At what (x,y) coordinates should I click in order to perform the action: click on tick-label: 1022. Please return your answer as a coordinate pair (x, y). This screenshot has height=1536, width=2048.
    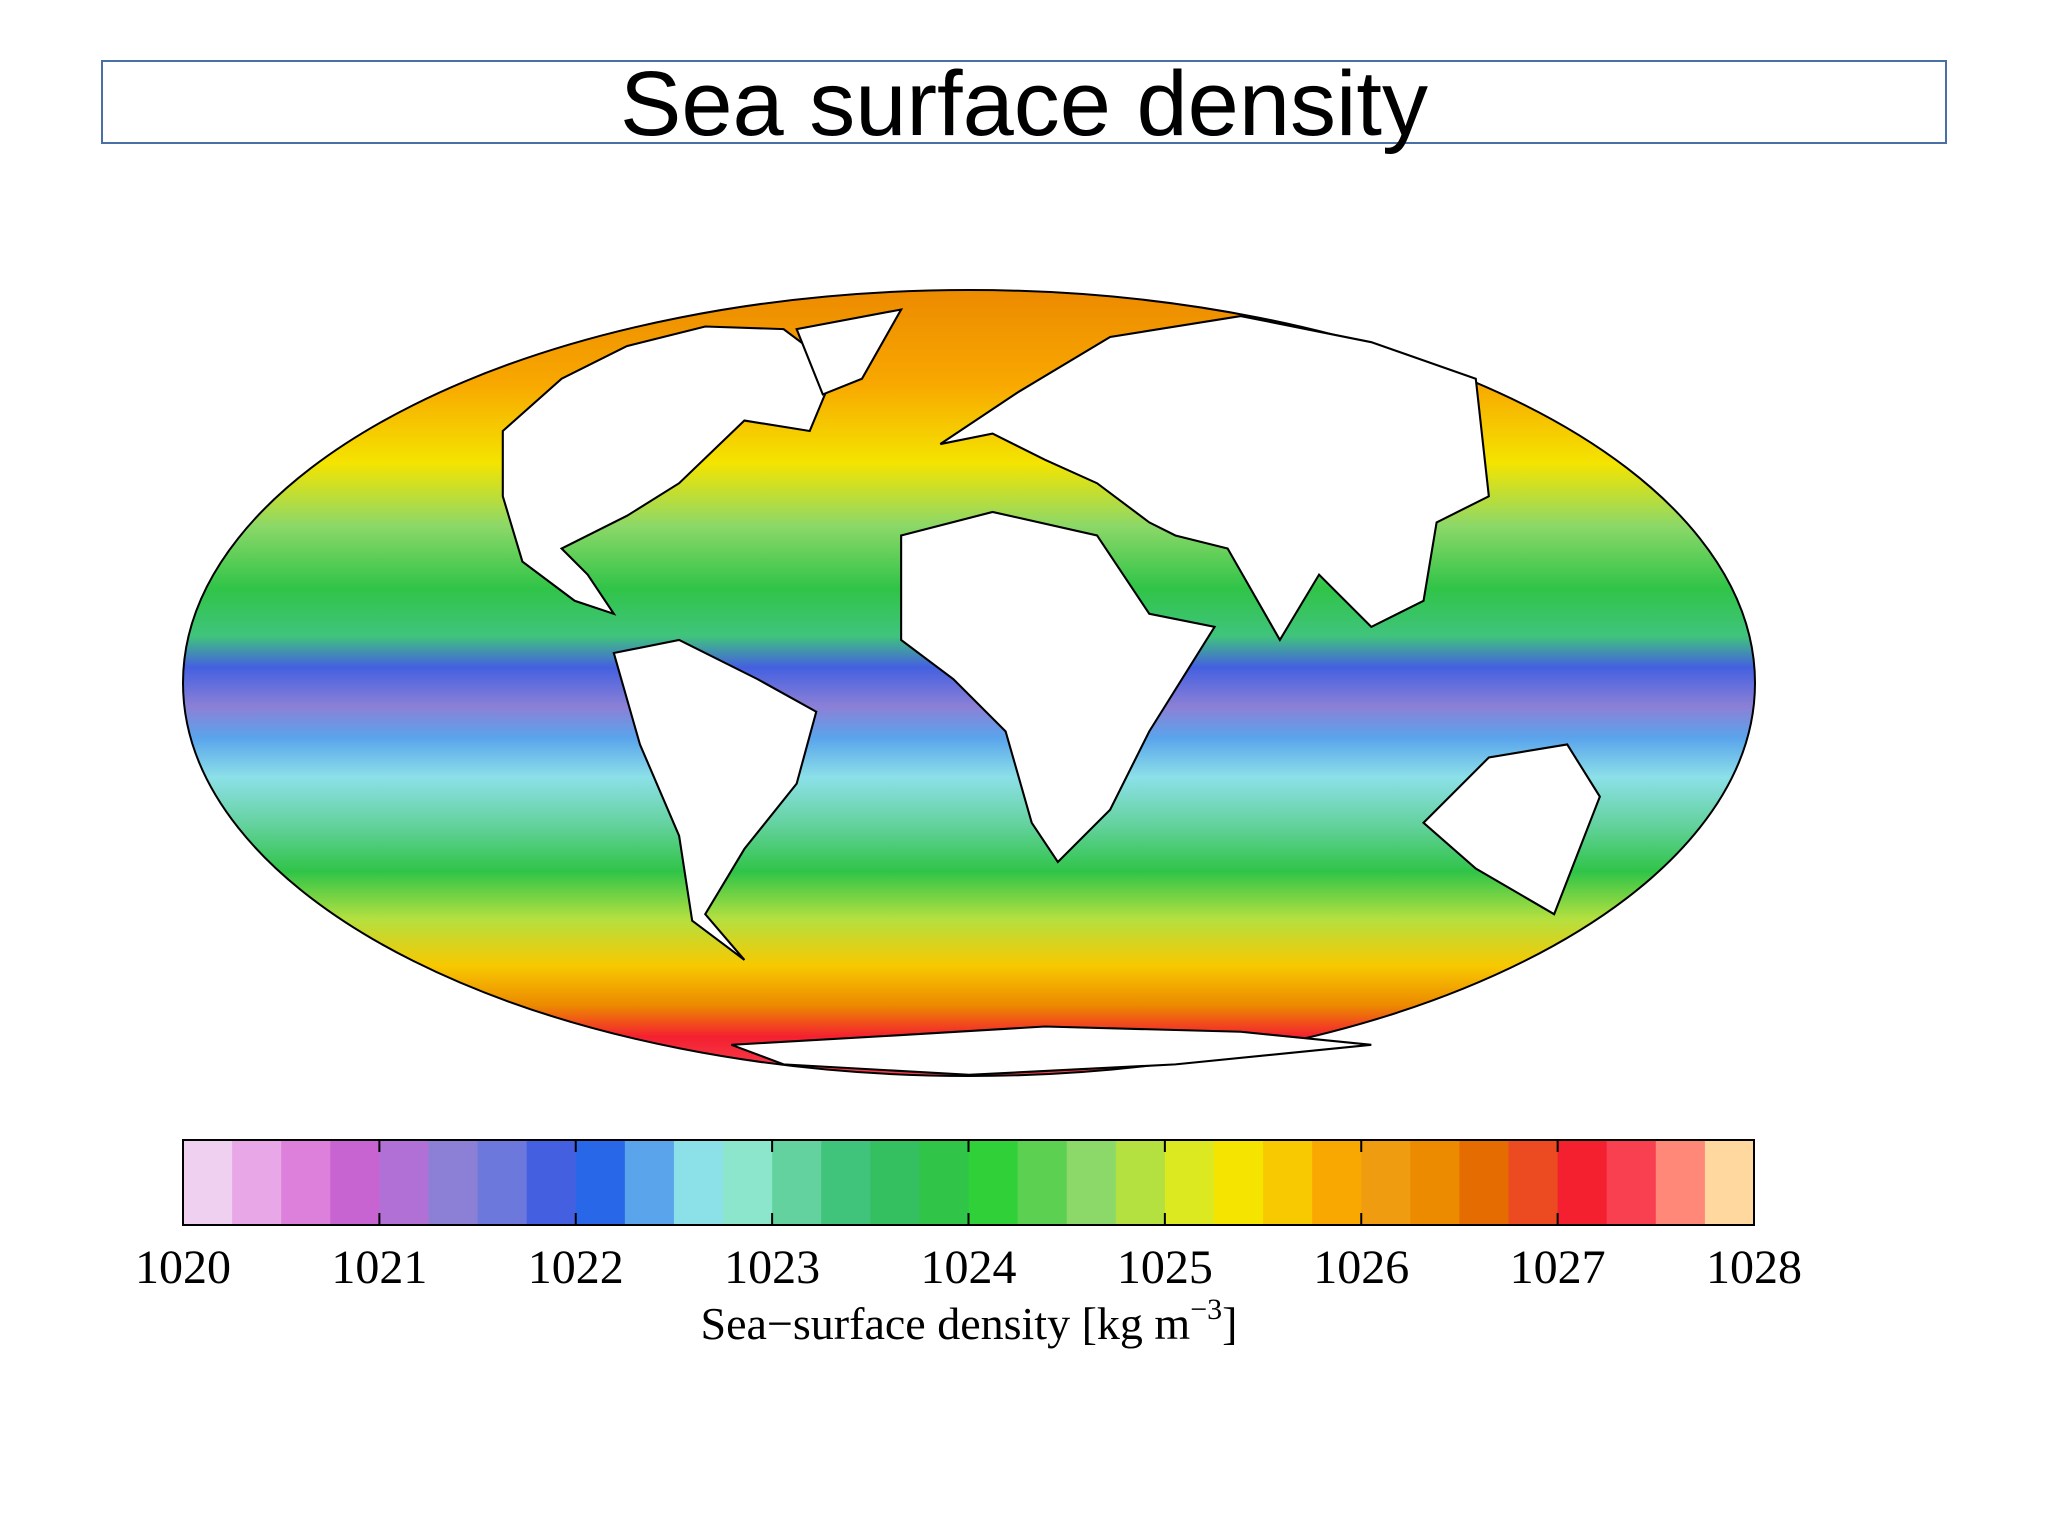
    Looking at the image, I should click on (576, 1267).